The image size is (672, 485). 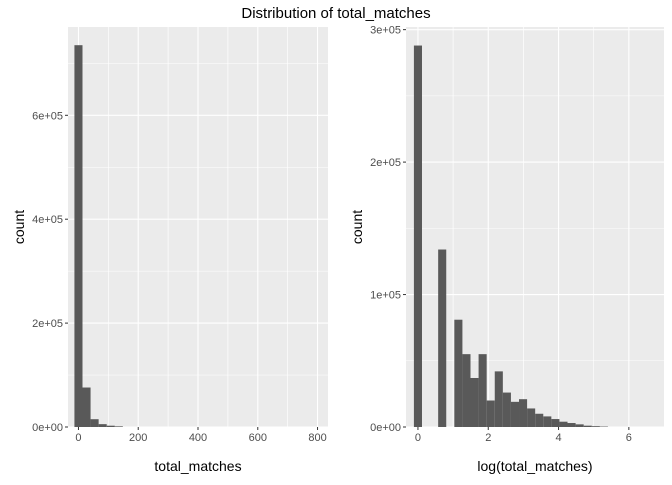 I want to click on chart-title: Distribution of total_matches, so click(x=335, y=13).